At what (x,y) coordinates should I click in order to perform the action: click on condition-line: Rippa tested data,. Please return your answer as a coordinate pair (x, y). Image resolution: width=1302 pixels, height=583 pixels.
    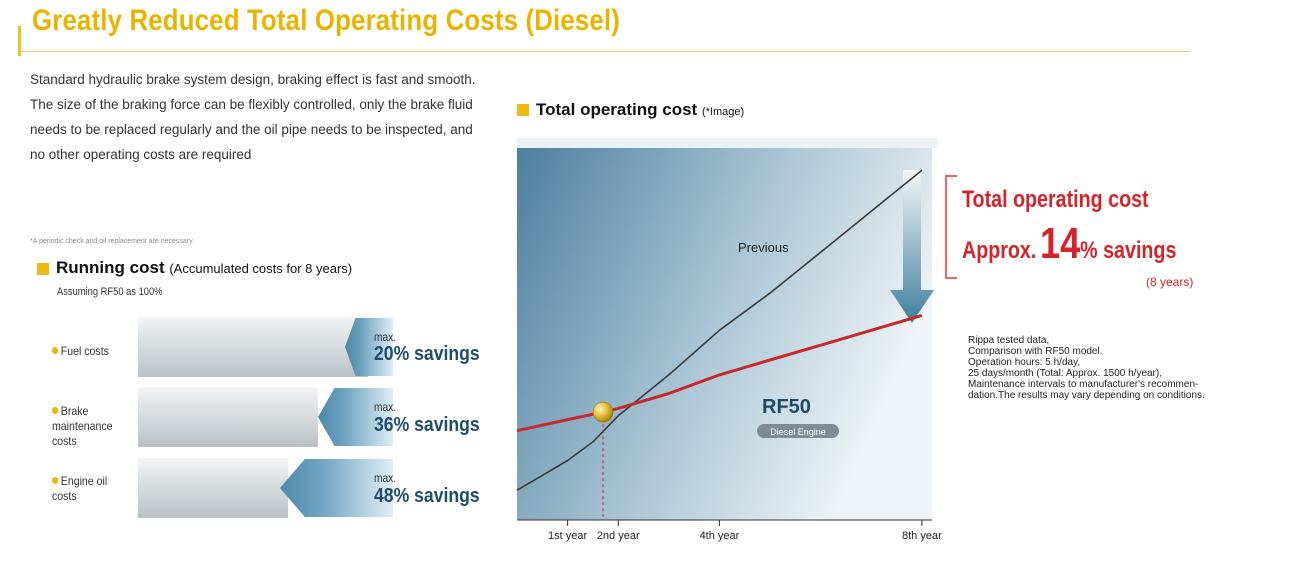
    Looking at the image, I should click on (1009, 340).